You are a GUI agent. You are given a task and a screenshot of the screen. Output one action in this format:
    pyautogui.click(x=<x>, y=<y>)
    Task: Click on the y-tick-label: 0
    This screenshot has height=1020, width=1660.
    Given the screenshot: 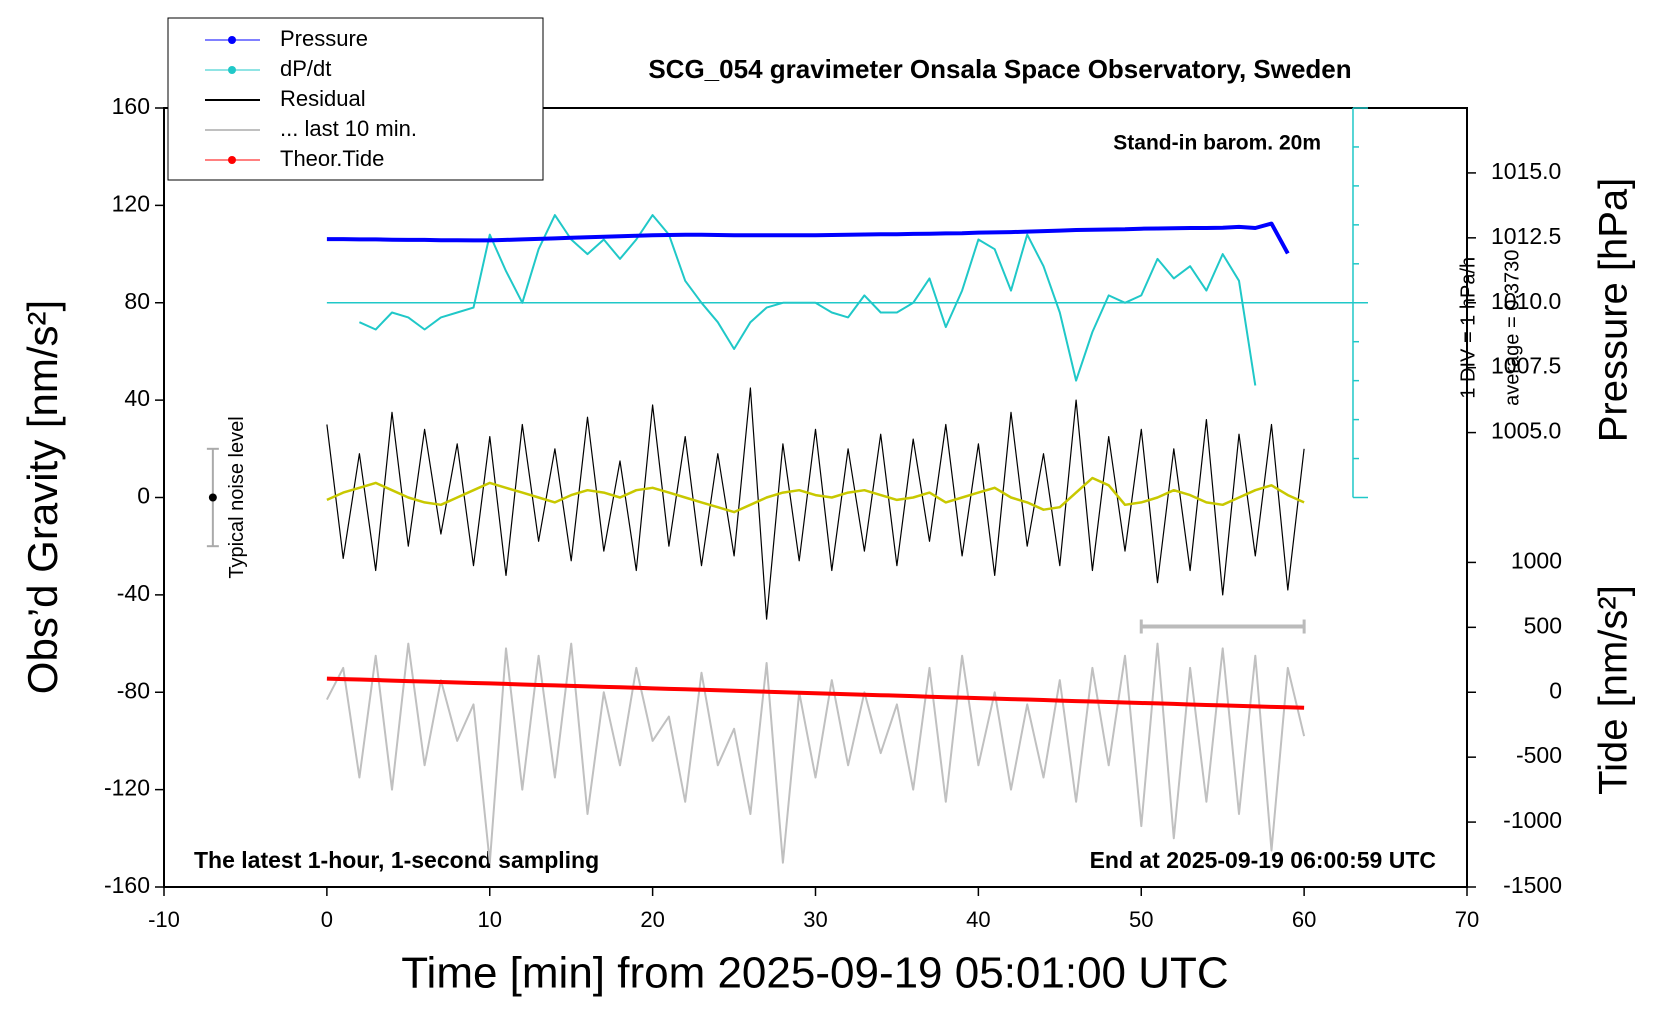 What is the action you would take?
    pyautogui.click(x=143, y=496)
    